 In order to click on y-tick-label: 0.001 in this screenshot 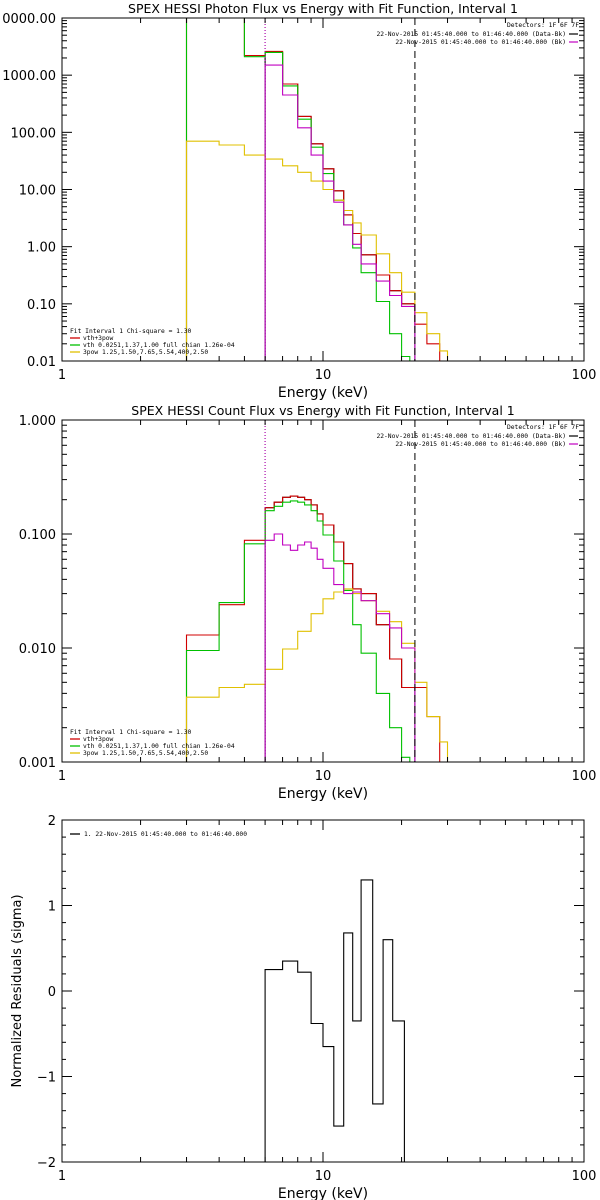, I will do `click(37, 763)`.